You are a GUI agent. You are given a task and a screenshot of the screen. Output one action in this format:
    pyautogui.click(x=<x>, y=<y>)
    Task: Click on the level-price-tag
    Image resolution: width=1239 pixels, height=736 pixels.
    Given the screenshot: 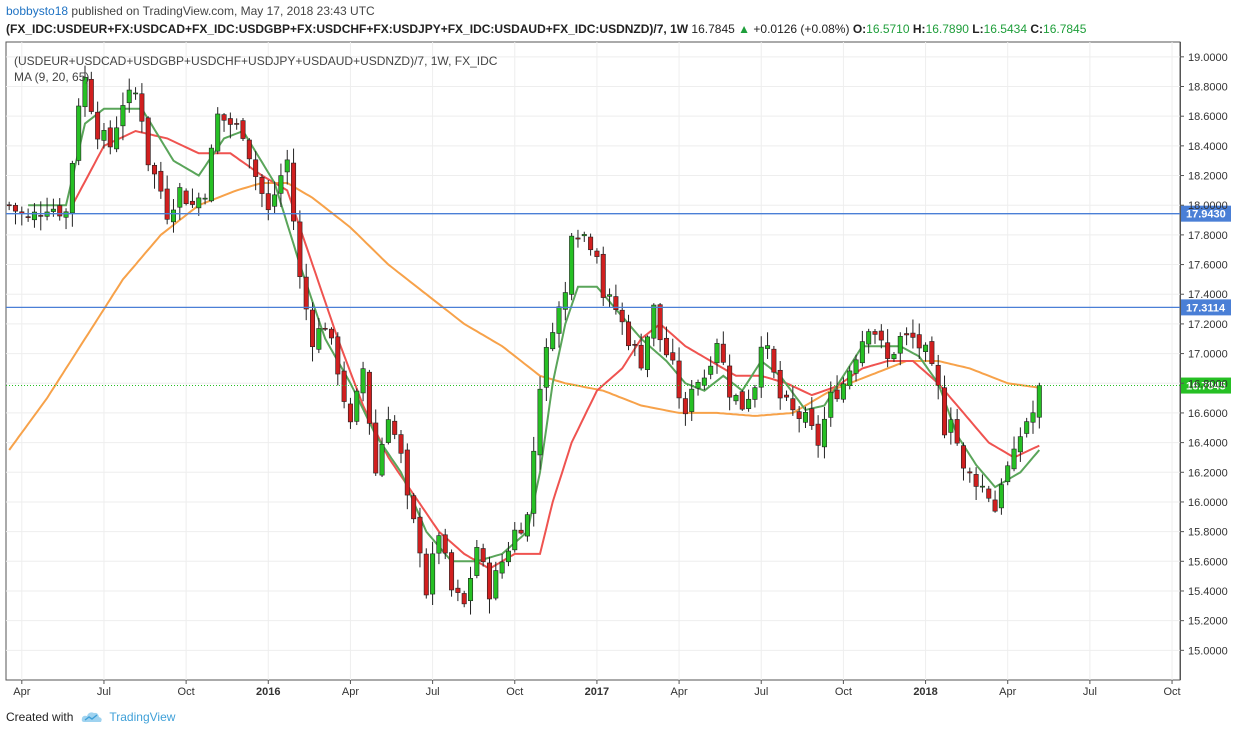 What is the action you would take?
    pyautogui.click(x=1206, y=213)
    